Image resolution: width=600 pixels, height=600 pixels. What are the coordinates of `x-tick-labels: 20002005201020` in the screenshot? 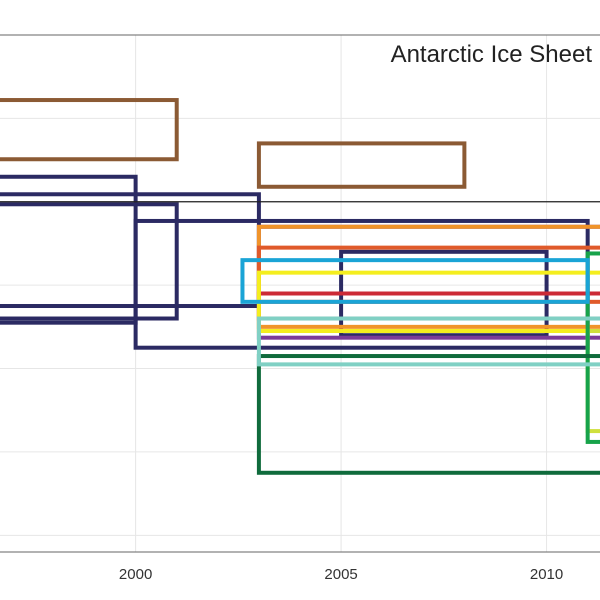 It's located at (341, 574).